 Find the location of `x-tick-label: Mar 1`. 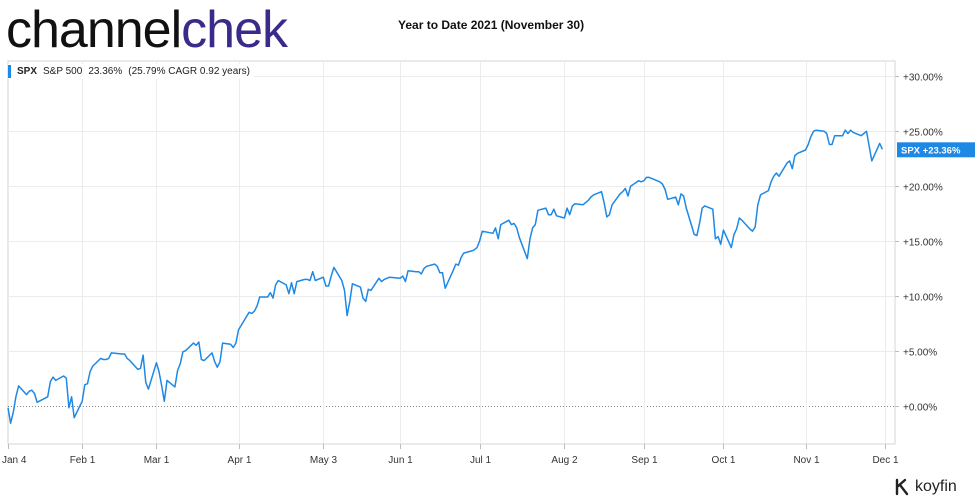

x-tick-label: Mar 1 is located at coordinates (157, 460).